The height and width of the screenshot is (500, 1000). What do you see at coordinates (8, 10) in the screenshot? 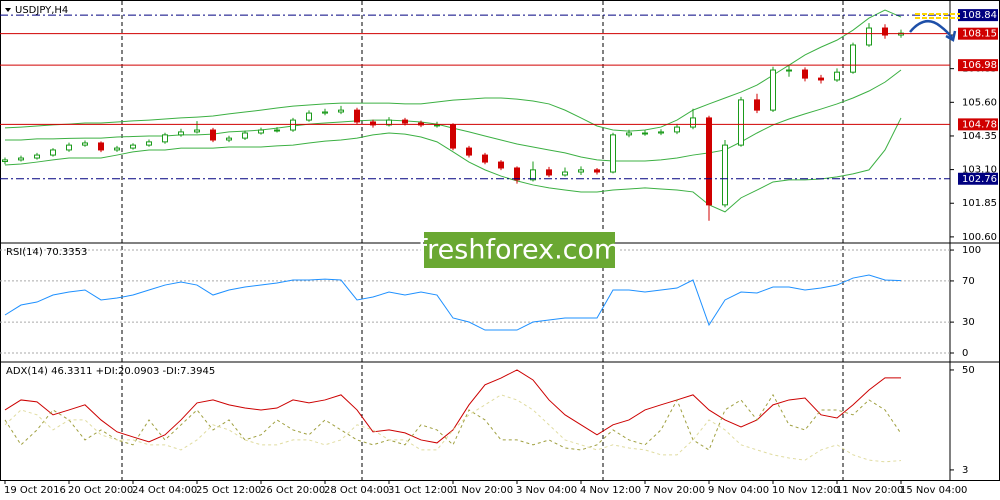
I see `menu-arrow` at bounding box center [8, 10].